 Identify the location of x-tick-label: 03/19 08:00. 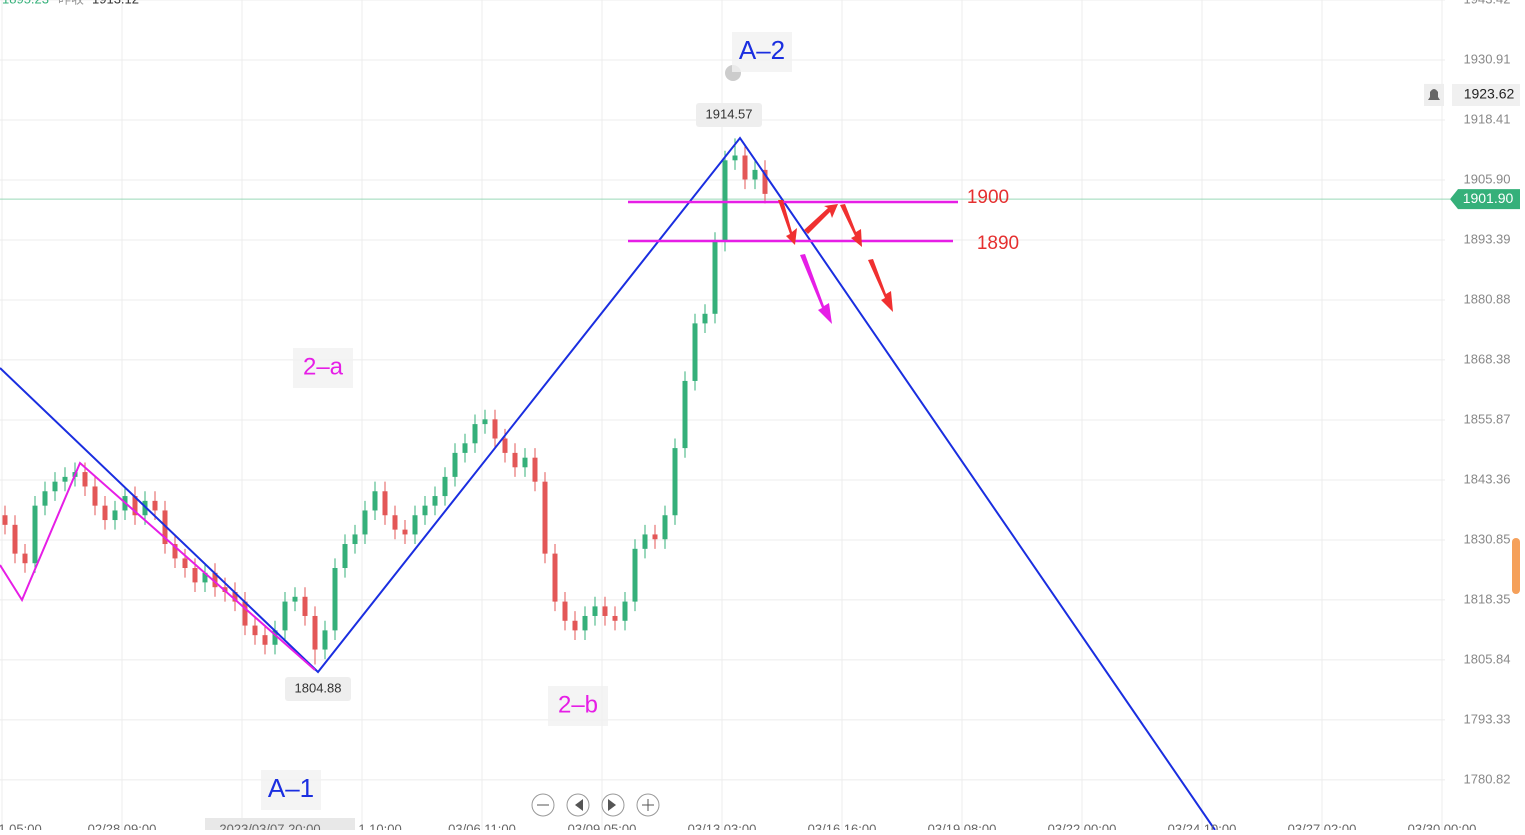
(962, 825).